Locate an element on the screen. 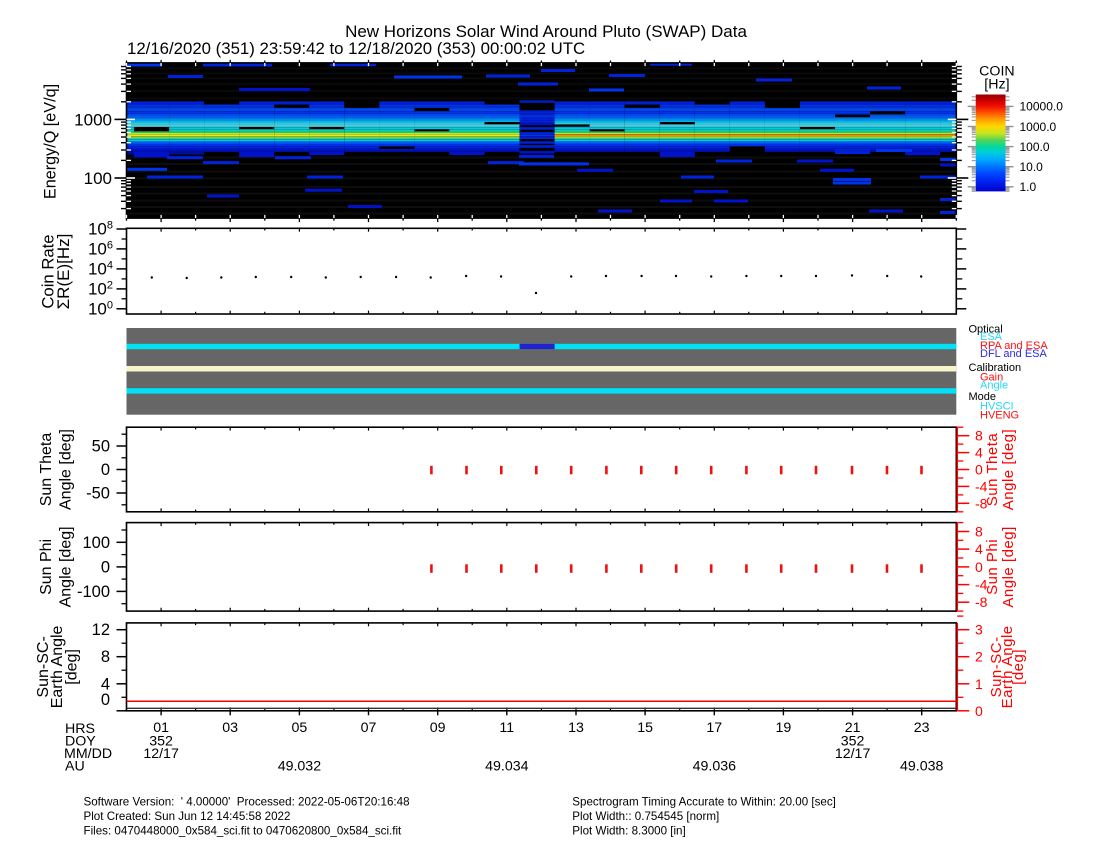  svg-text: 10⁴ is located at coordinates (100, 268).